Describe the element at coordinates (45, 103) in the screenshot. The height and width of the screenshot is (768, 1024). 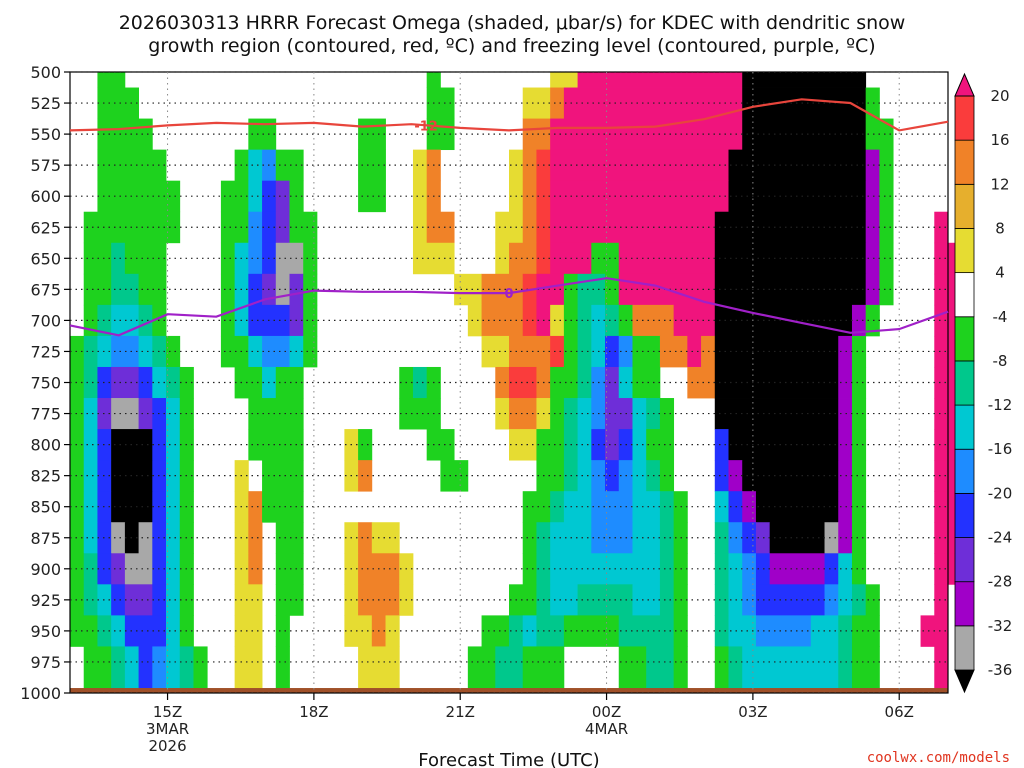
I see `y-tick-label: 525` at that location.